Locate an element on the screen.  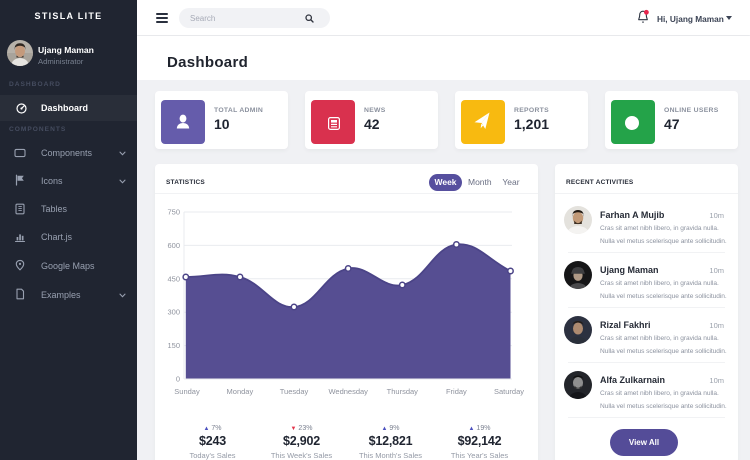
svg-text: Saturday is located at coordinates (509, 391).